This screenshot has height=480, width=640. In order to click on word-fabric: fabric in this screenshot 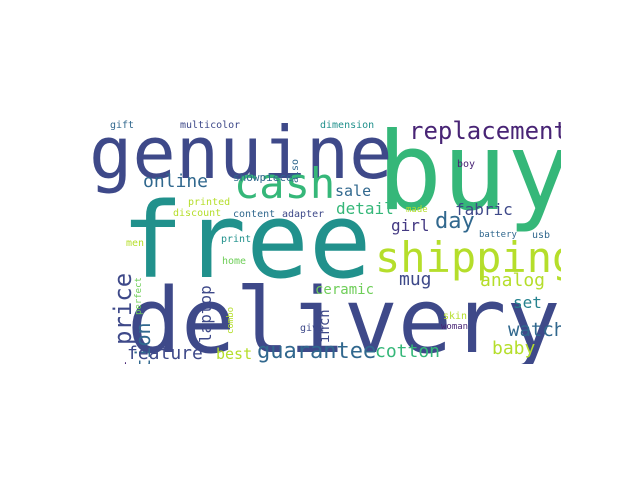, I will do `click(484, 209)`.